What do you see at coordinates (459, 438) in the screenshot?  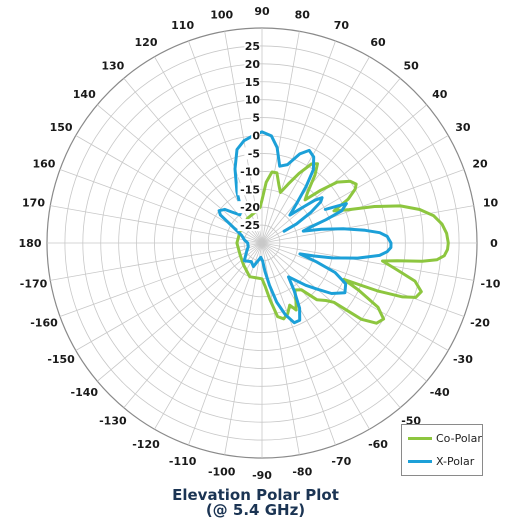 I see `legend-label-co-polar: Co-Polar` at bounding box center [459, 438].